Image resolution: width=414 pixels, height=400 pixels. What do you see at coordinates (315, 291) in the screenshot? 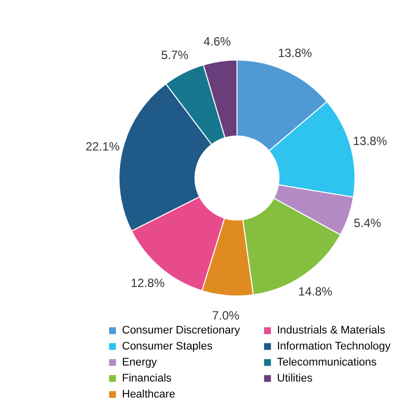
I see `data-label: 14.8%` at bounding box center [315, 291].